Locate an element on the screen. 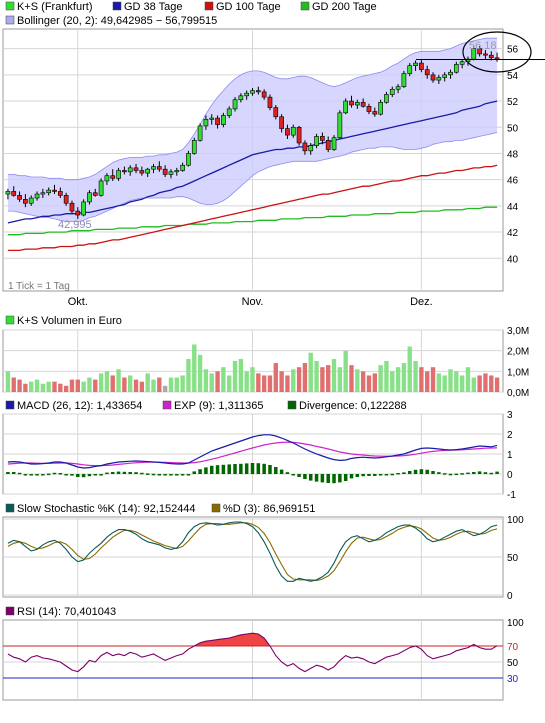  legend-label-gd200: GD 200 Tage is located at coordinates (344, 7).